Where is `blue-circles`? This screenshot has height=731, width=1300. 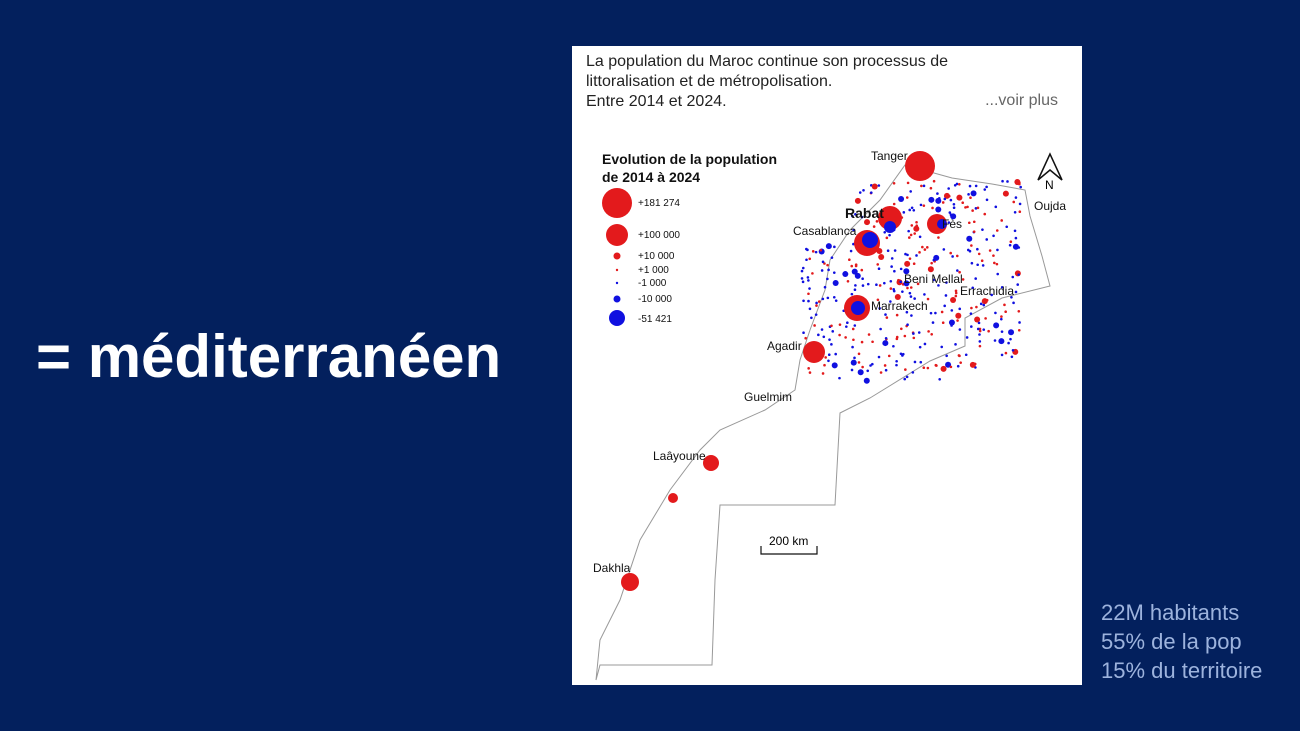 blue-circles is located at coordinates (899, 267).